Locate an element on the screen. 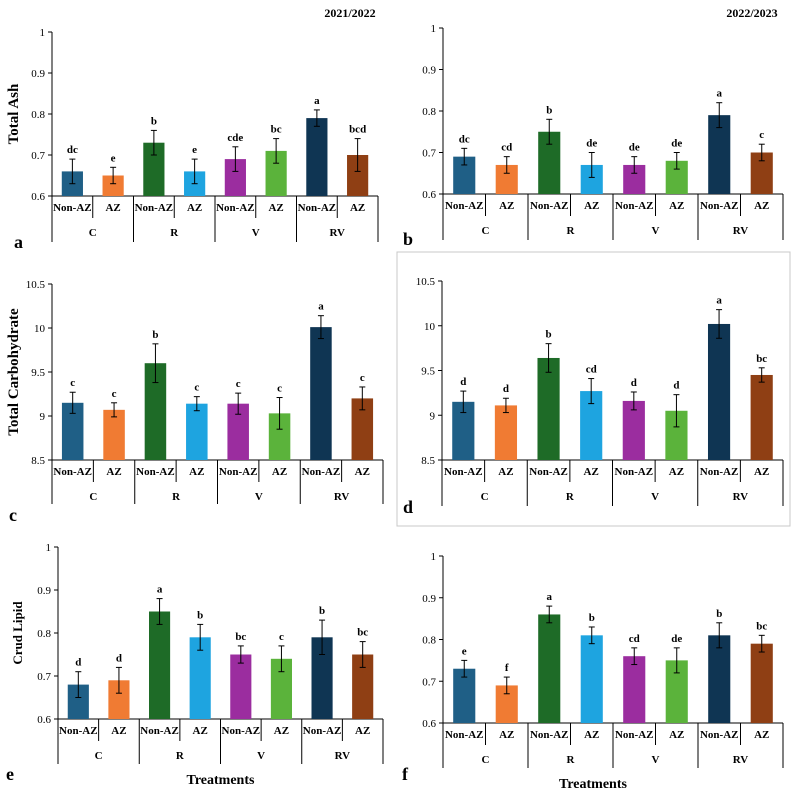 The width and height of the screenshot is (797, 791). y-axis-label: Crud Lipid is located at coordinates (17, 633).